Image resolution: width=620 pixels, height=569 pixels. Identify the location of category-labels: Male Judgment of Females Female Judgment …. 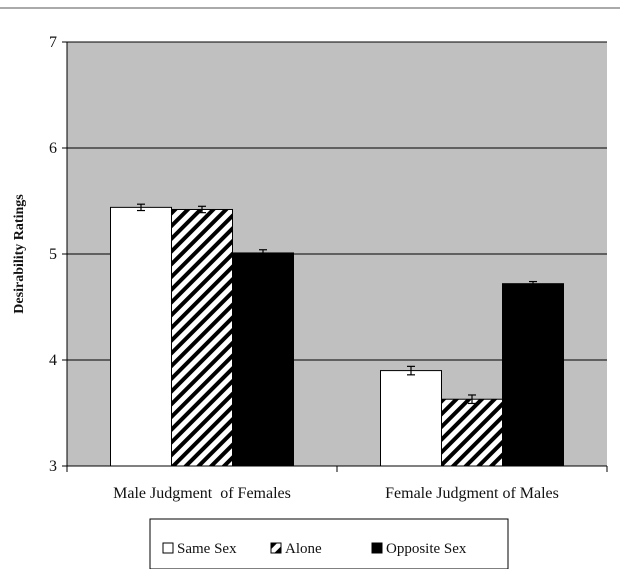
(336, 493).